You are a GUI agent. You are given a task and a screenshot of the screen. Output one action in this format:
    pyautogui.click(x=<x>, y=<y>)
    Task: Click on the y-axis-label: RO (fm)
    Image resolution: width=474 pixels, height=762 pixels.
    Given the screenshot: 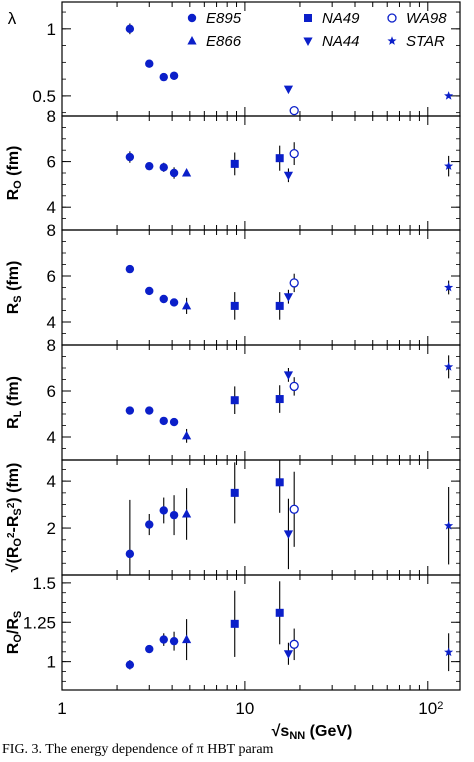 What is the action you would take?
    pyautogui.click(x=14, y=173)
    